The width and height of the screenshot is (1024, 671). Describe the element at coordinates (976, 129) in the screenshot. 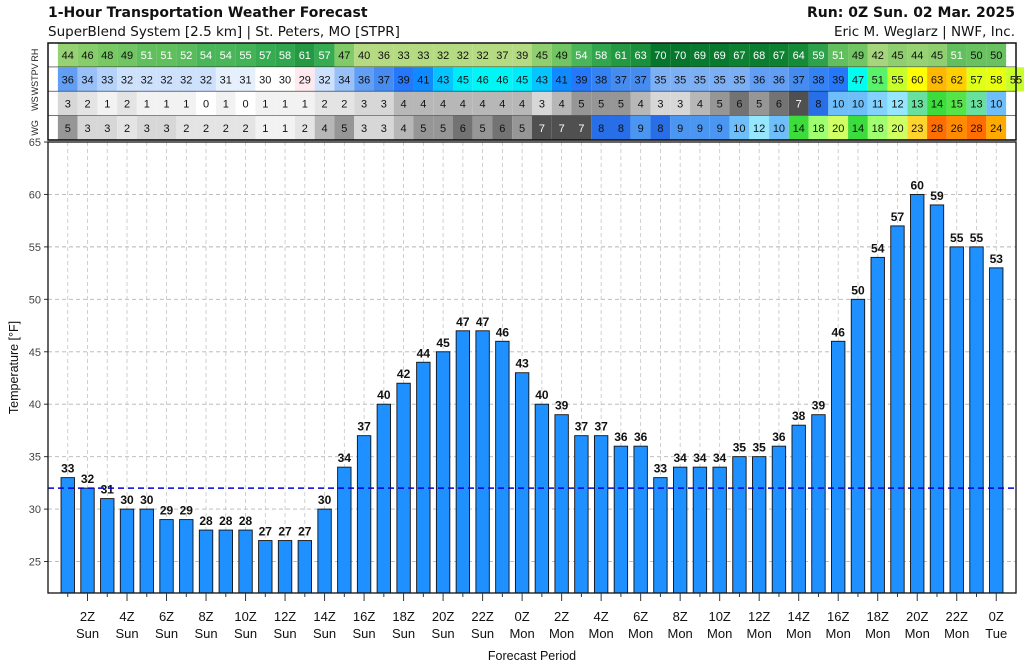

I see `wind-gust-value: 28` at that location.